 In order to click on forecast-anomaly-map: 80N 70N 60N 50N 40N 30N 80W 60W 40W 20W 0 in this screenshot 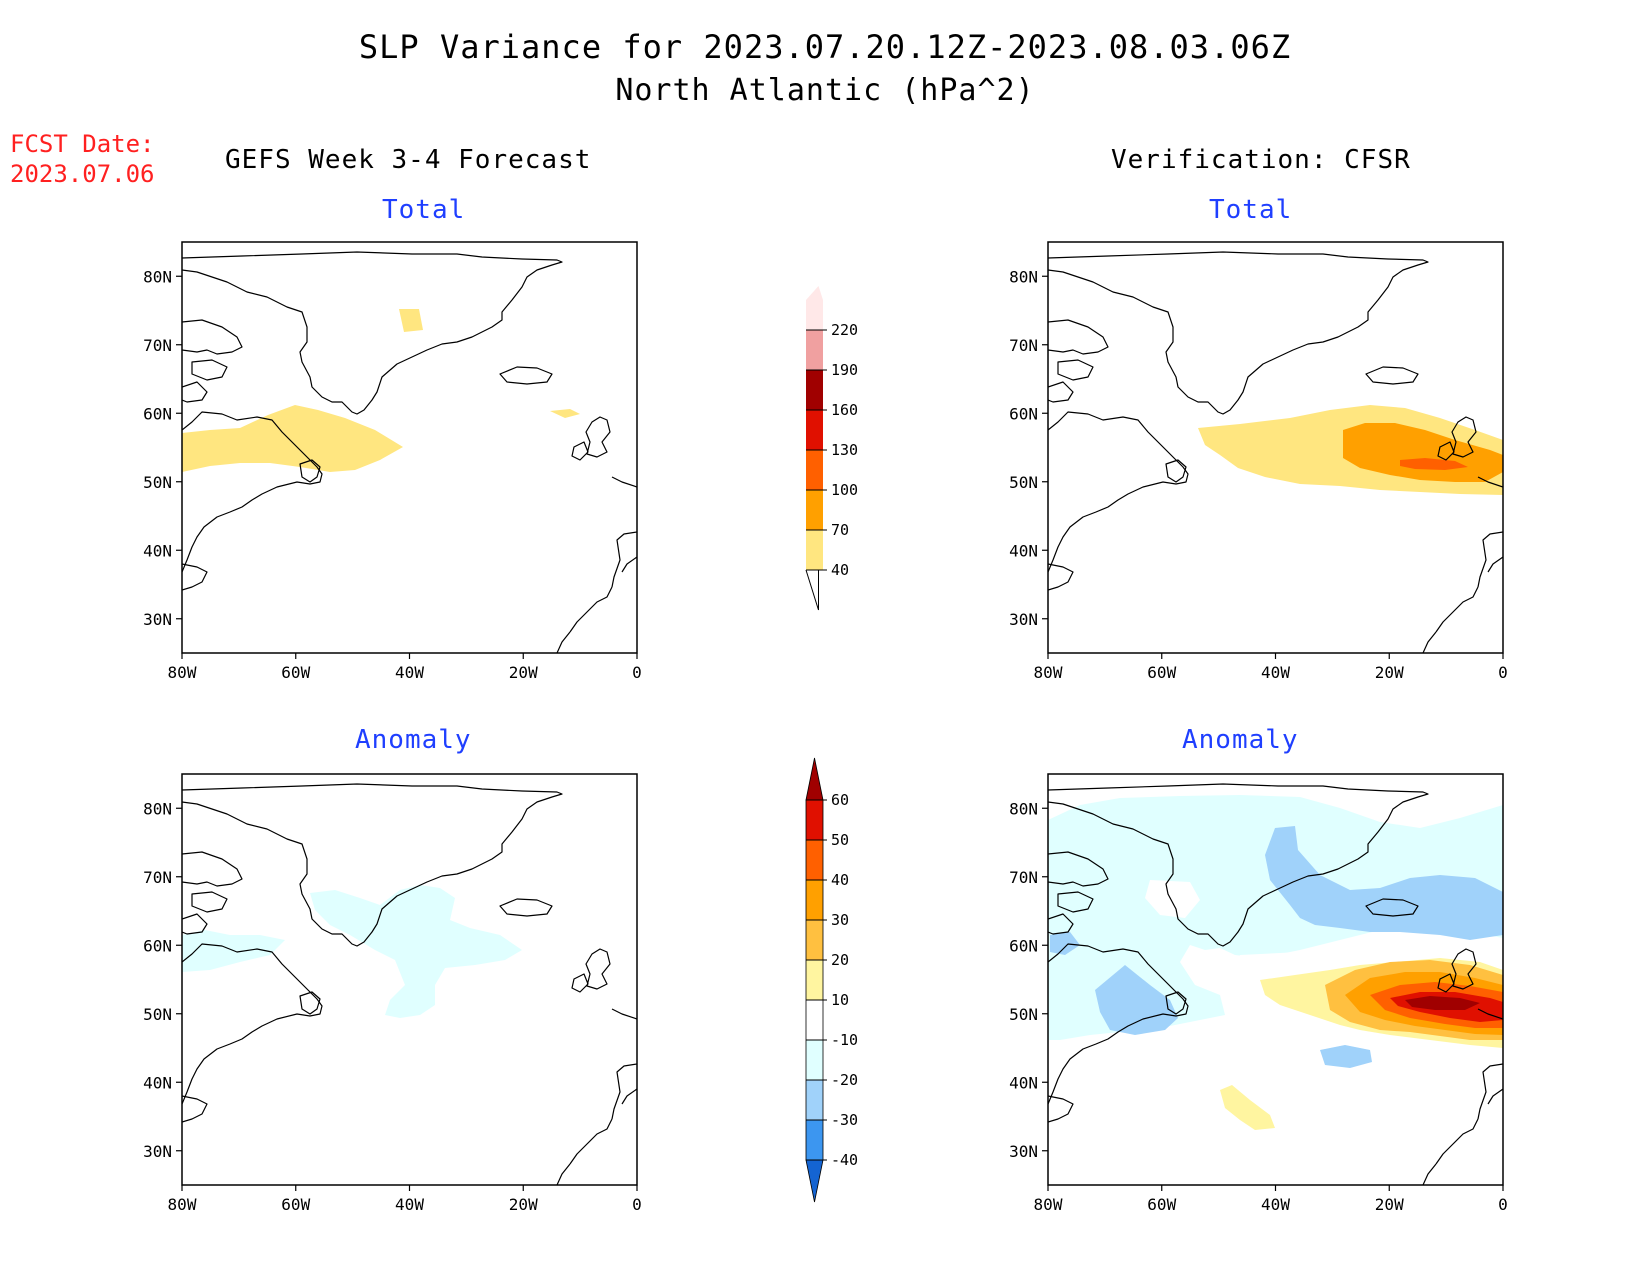, I will do `click(392, 993)`.